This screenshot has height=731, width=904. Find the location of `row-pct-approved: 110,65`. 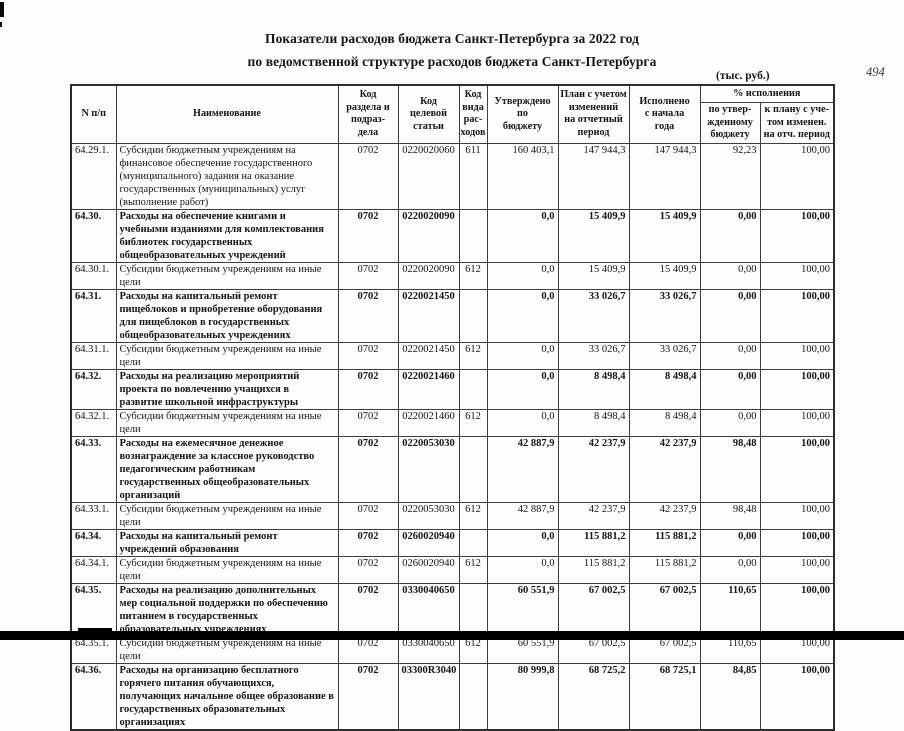

row-pct-approved: 110,65 is located at coordinates (730, 649).